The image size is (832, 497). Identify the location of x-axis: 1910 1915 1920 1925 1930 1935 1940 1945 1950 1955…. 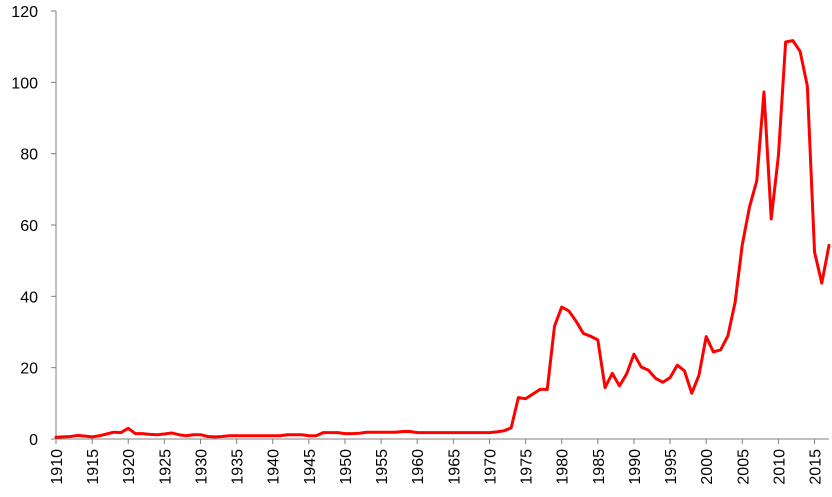
(439, 461).